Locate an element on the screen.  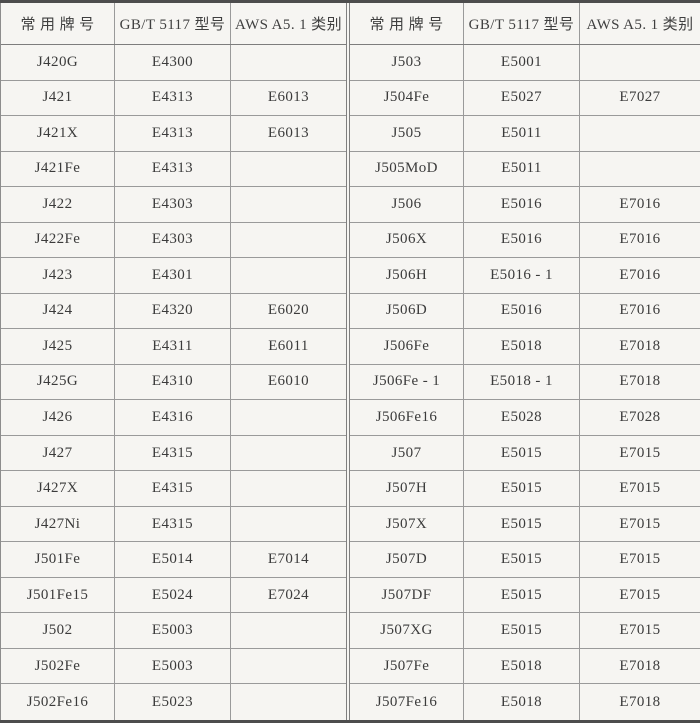
table-cell: J502Fe is located at coordinates (58, 666).